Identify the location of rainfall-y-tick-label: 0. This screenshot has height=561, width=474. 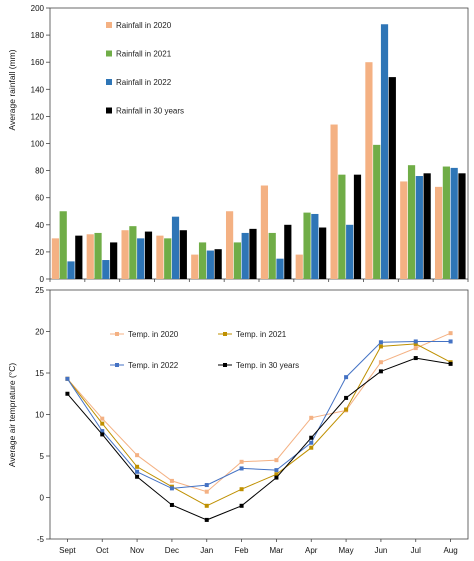
(42, 279).